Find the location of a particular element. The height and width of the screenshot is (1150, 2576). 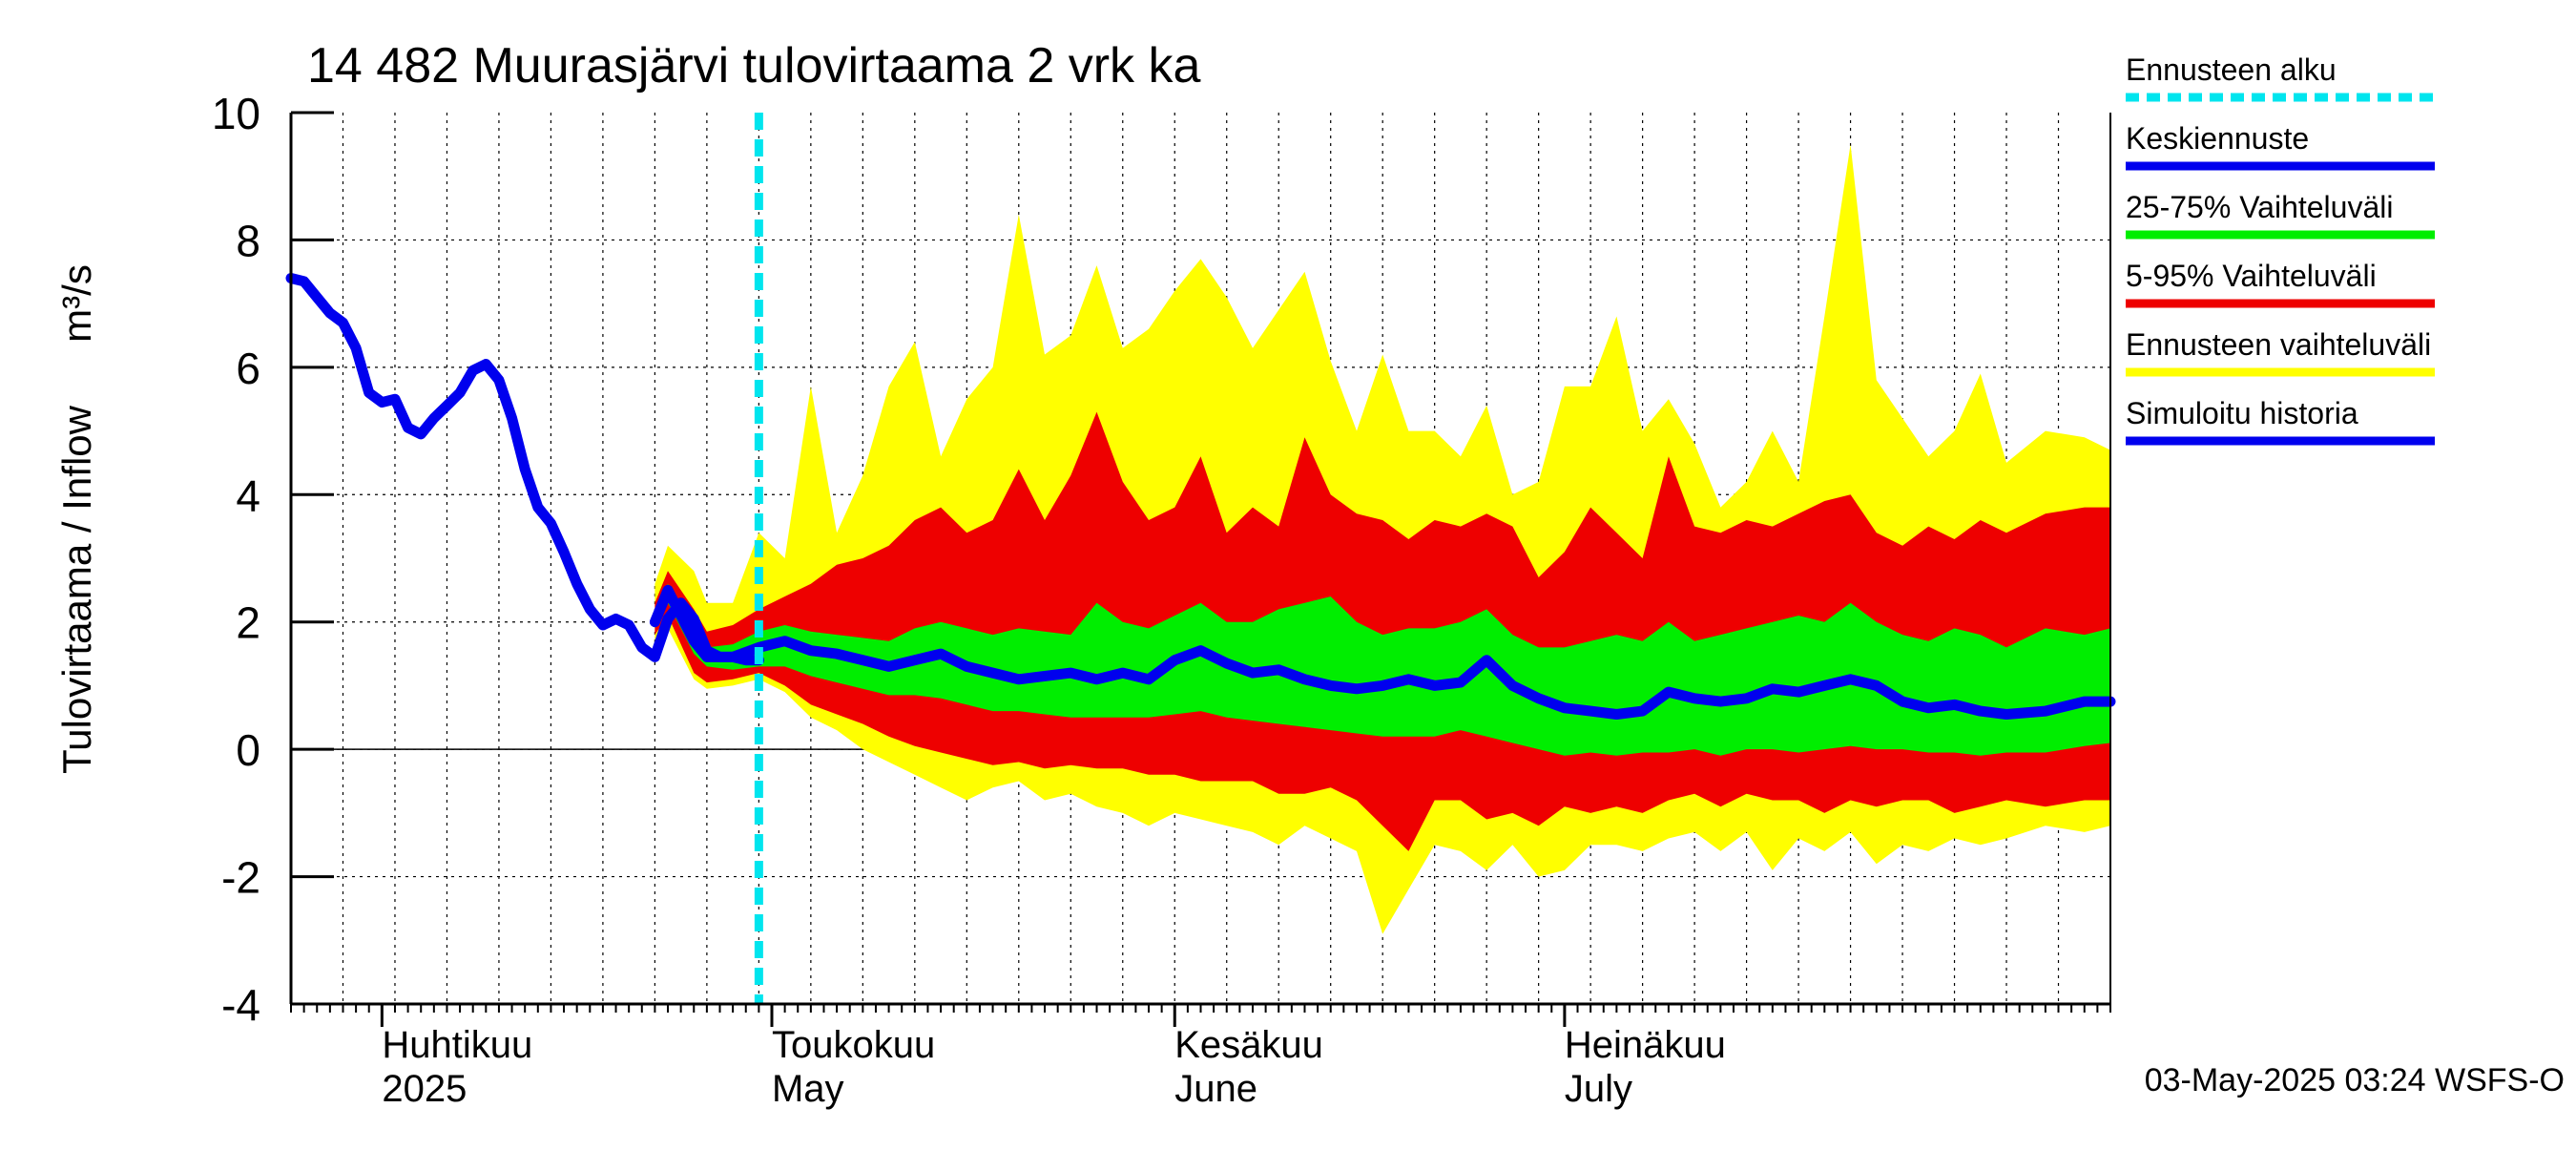

x-tick-label: Kesäkuu is located at coordinates (1248, 1045).